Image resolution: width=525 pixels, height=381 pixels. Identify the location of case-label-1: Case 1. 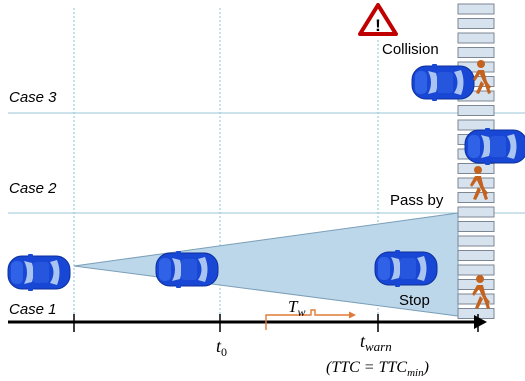
(33, 309).